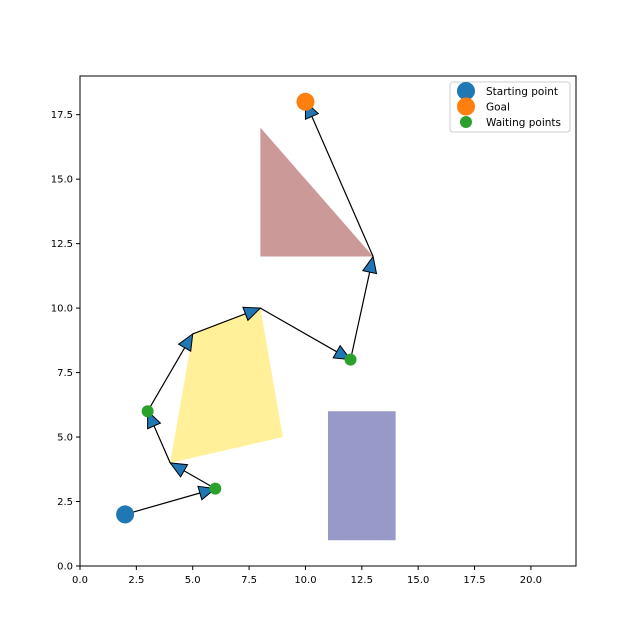 The image size is (640, 636). Describe the element at coordinates (474, 580) in the screenshot. I see `x-tick-label: 17.5` at that location.